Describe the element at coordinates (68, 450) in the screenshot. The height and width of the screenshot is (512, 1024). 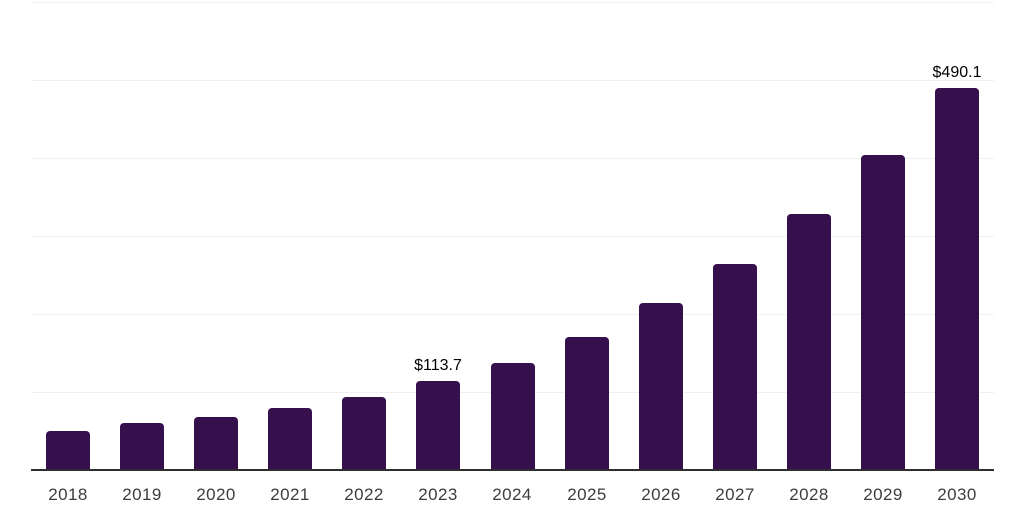
I see `bar-2018` at that location.